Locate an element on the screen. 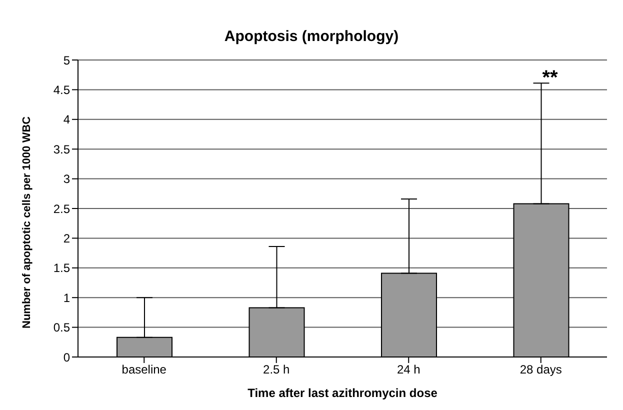 The image size is (623, 410). y-tick-label: 4 is located at coordinates (66, 119).